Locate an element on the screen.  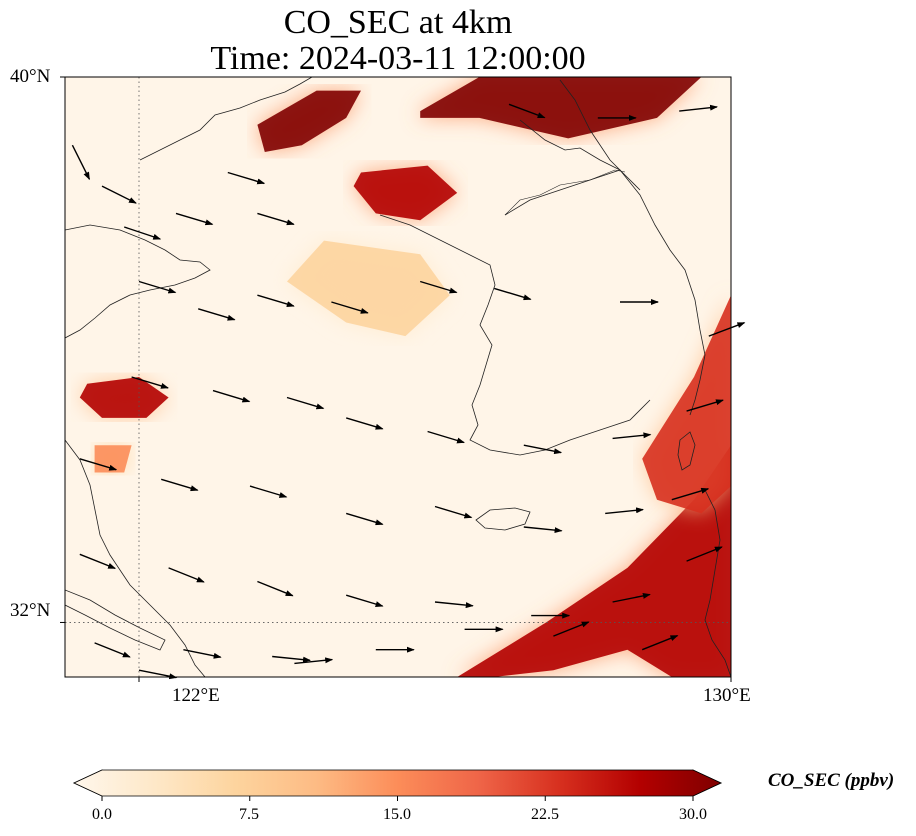
korea-north-coastline is located at coordinates (570, 145).